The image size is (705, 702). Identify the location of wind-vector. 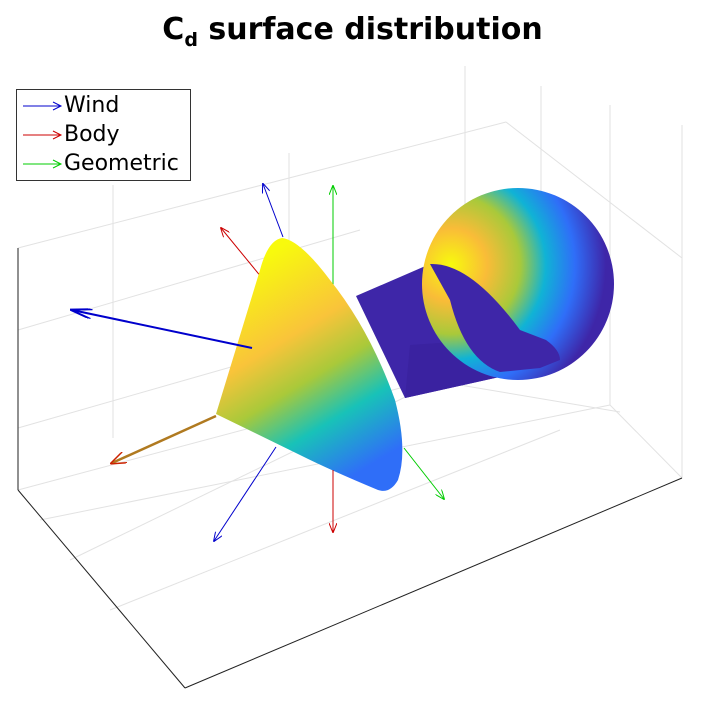
(162, 329).